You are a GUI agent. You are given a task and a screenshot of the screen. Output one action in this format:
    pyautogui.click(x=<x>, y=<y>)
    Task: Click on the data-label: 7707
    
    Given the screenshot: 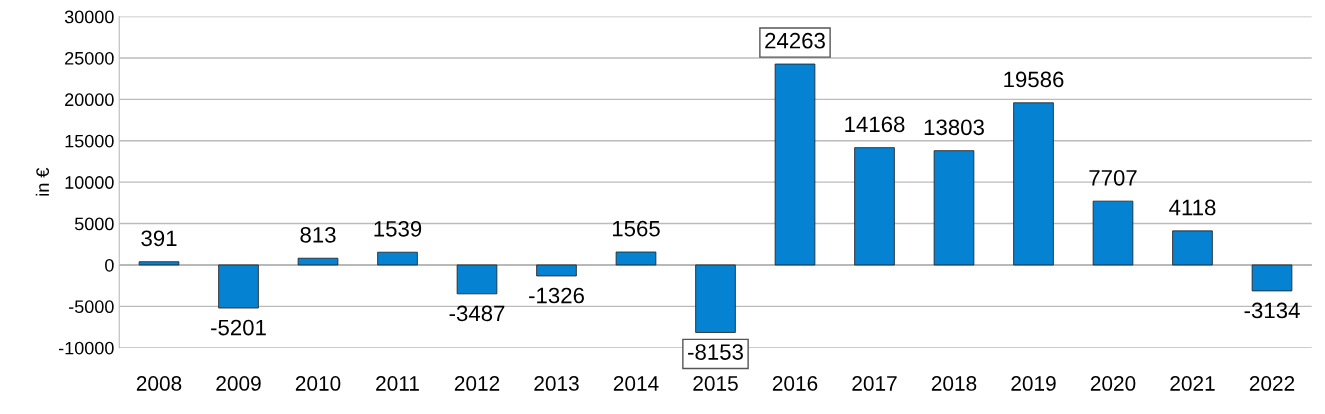 What is the action you would take?
    pyautogui.click(x=1113, y=177)
    